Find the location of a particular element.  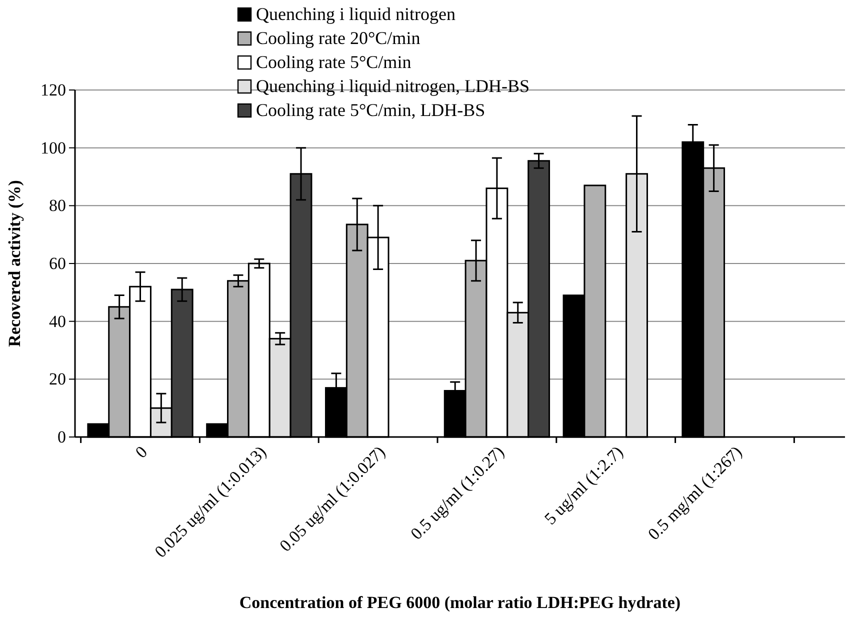

y-tick-label: 60 is located at coordinates (57, 263).